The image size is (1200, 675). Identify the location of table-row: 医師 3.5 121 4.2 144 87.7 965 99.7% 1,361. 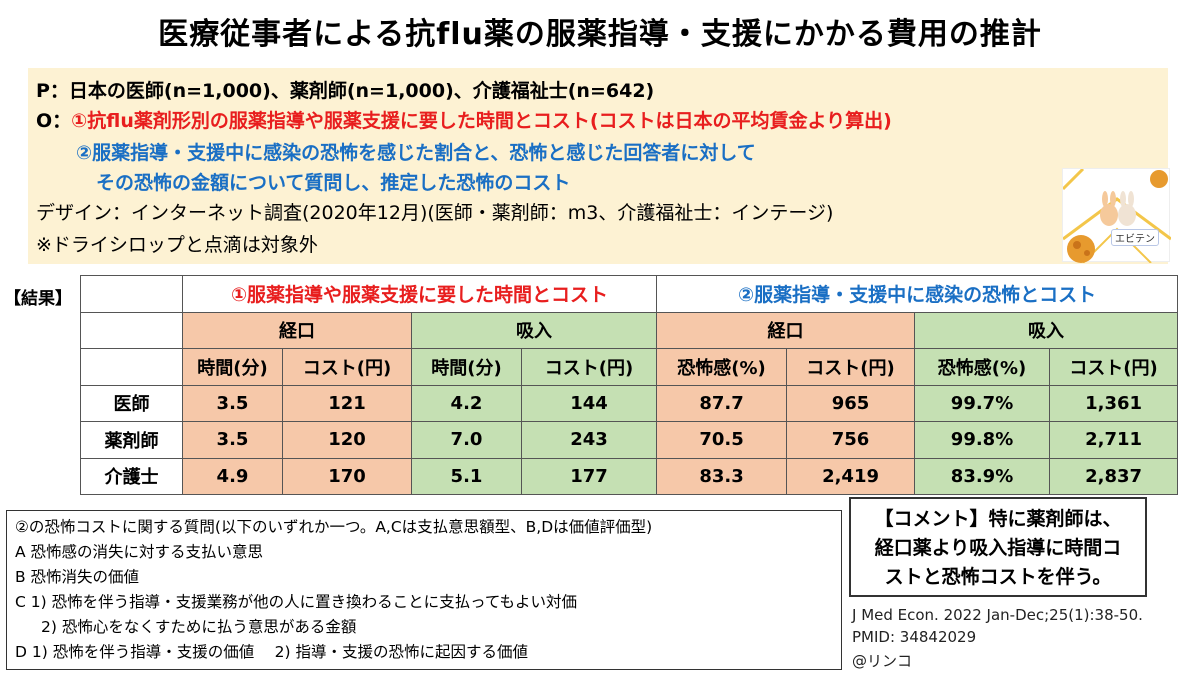
(629, 403).